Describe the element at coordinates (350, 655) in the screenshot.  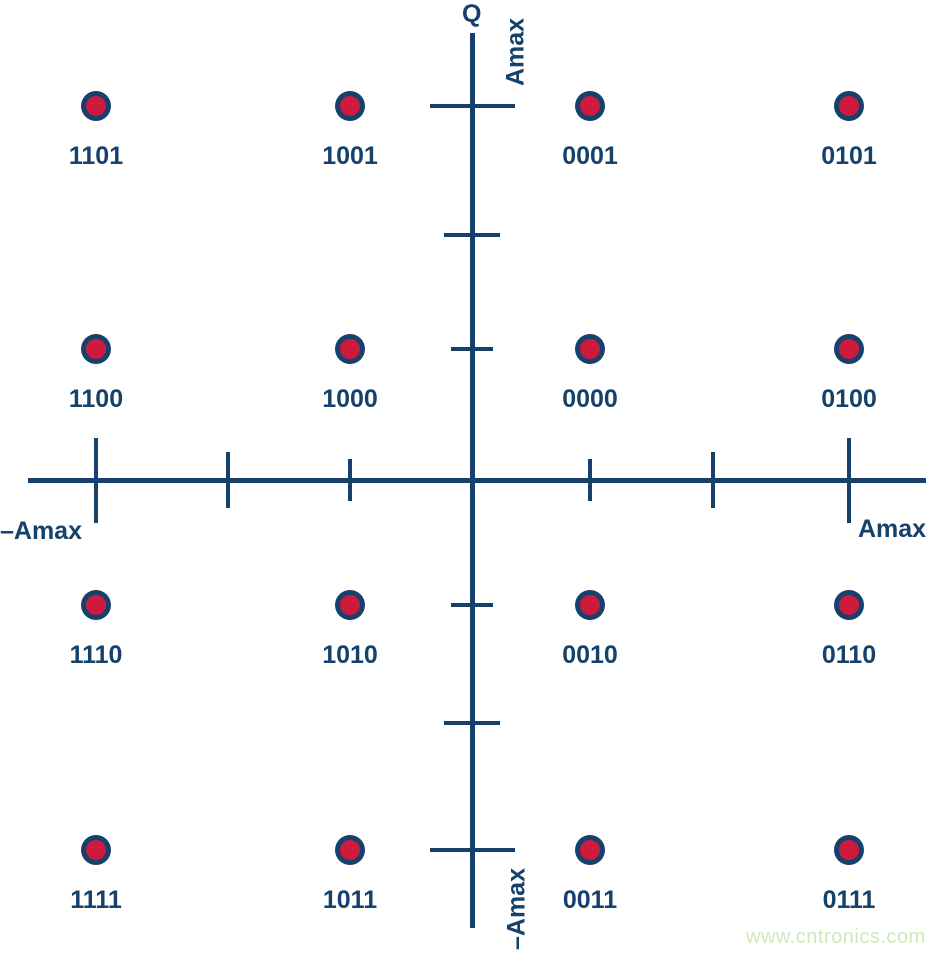
I see `symbol-label: 1010` at that location.